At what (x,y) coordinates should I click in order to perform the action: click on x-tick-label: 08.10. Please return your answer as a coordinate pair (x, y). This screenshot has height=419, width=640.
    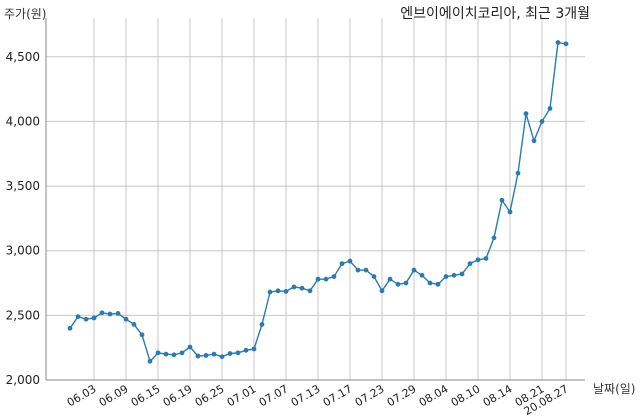
    Looking at the image, I should click on (466, 395).